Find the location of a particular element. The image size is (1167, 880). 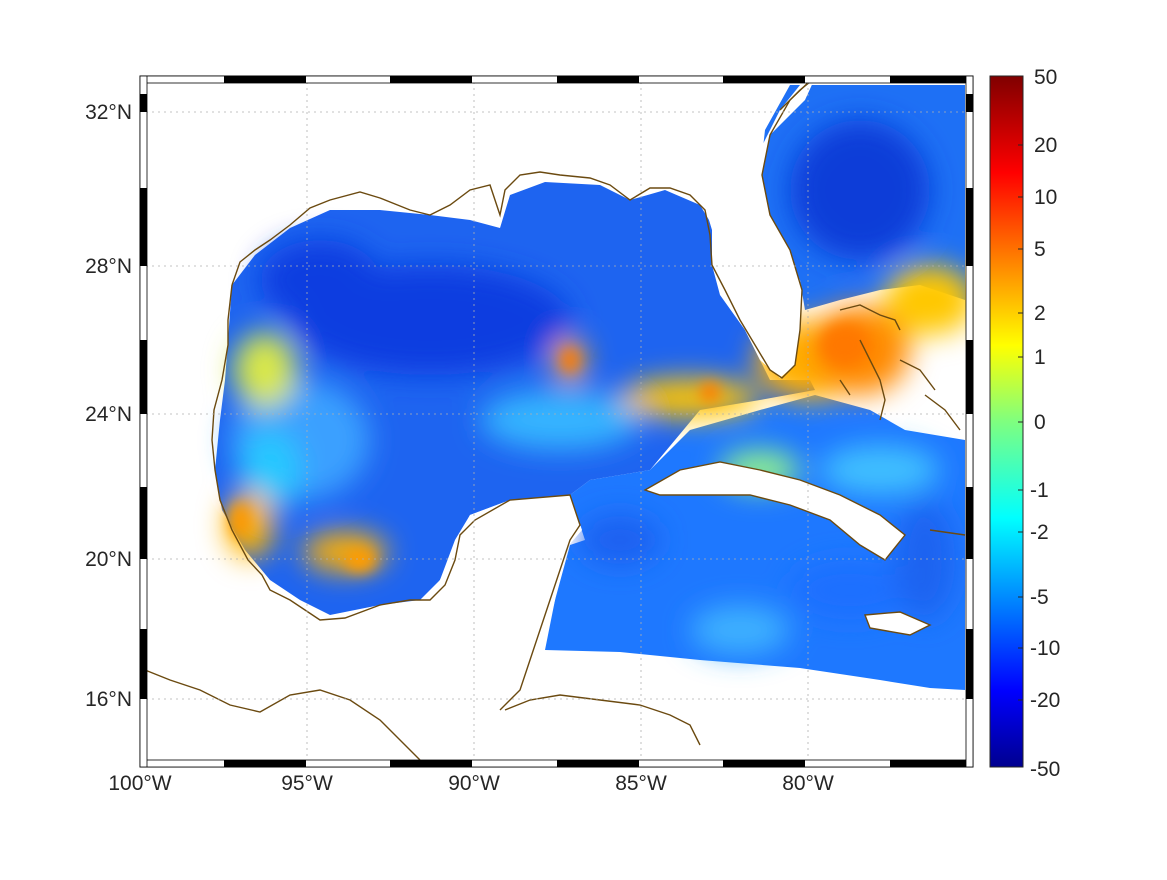

central-america-coast is located at coordinates (280, 714).